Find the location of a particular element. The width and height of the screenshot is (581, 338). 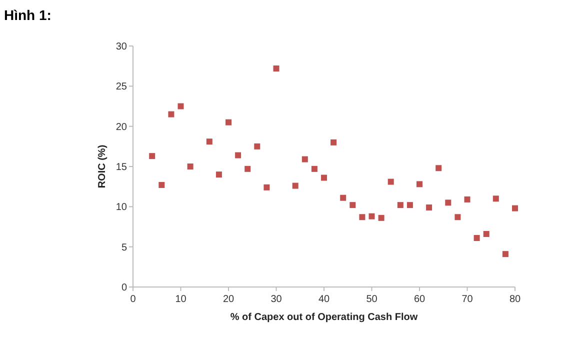

x-axis-title: % of Capex out of Operating Cash Flow is located at coordinates (324, 317).